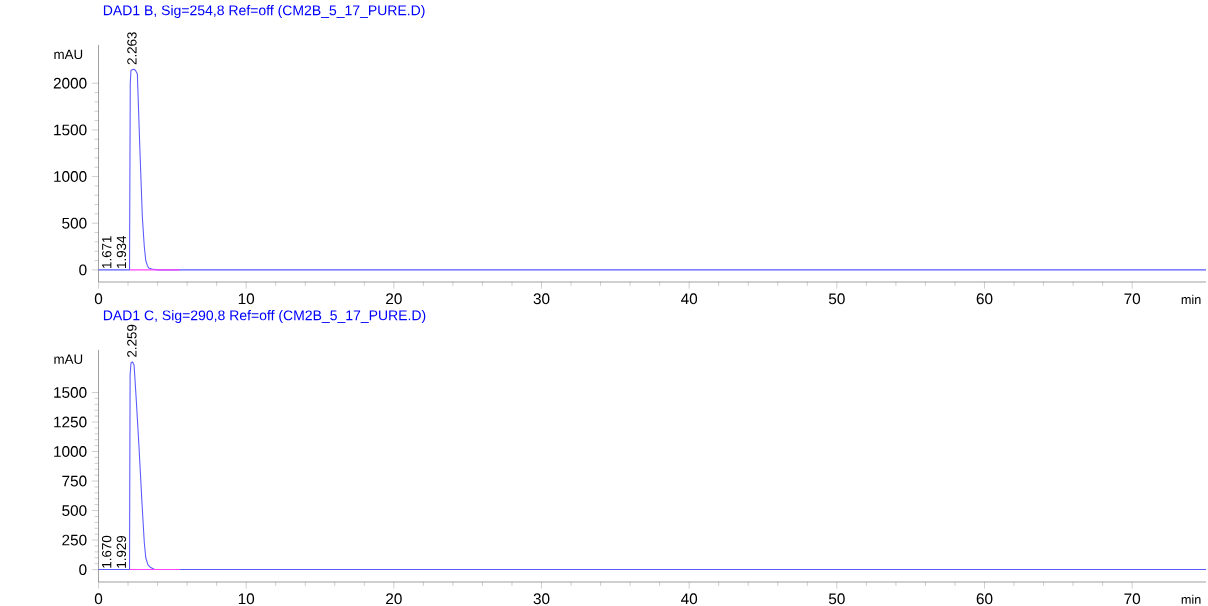 The height and width of the screenshot is (606, 1208). I want to click on y-tick-label: 250, so click(74, 540).